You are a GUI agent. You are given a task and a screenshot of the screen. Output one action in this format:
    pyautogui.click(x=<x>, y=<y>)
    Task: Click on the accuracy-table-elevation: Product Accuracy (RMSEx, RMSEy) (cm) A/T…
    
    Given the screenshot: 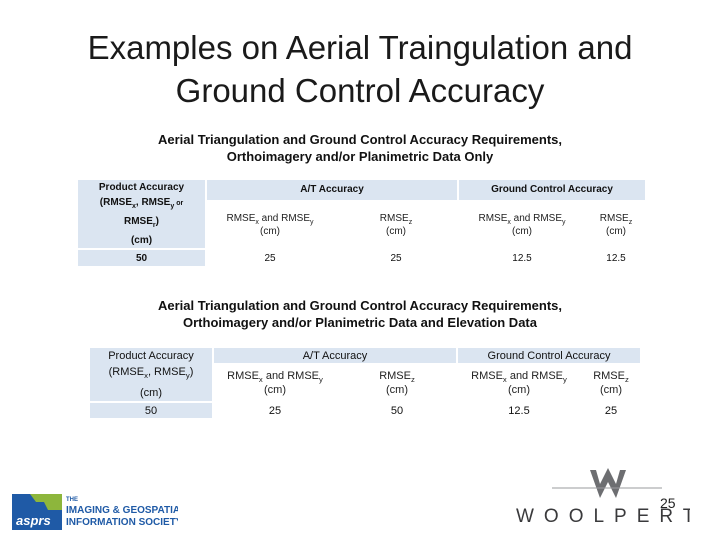 What is the action you would take?
    pyautogui.click(x=365, y=383)
    